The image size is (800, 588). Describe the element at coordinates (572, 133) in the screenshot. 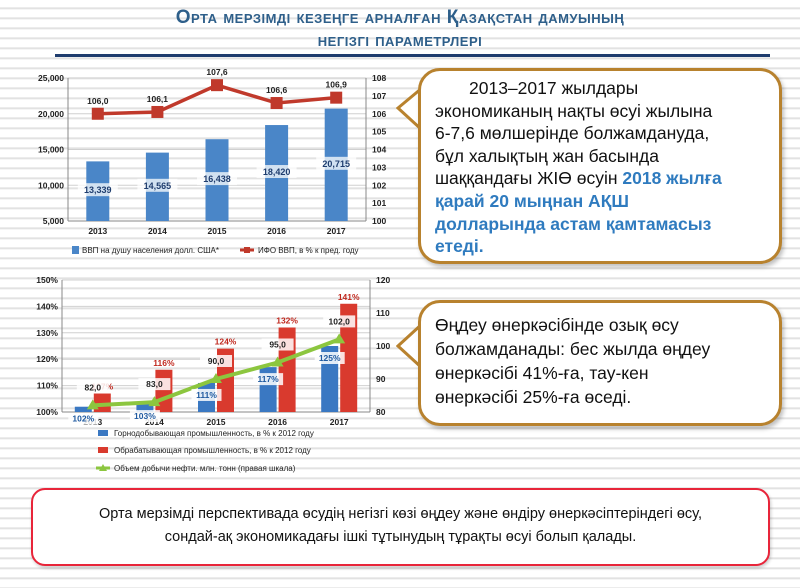

I see `callout1-line3: 6-7,6 мөлшерінде болжамдануда,` at that location.